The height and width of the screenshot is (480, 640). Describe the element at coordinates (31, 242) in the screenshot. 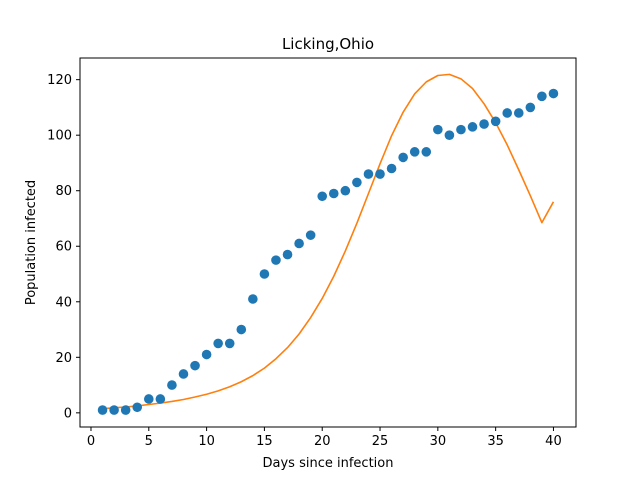

I see `y-axis-label: Population infected` at that location.